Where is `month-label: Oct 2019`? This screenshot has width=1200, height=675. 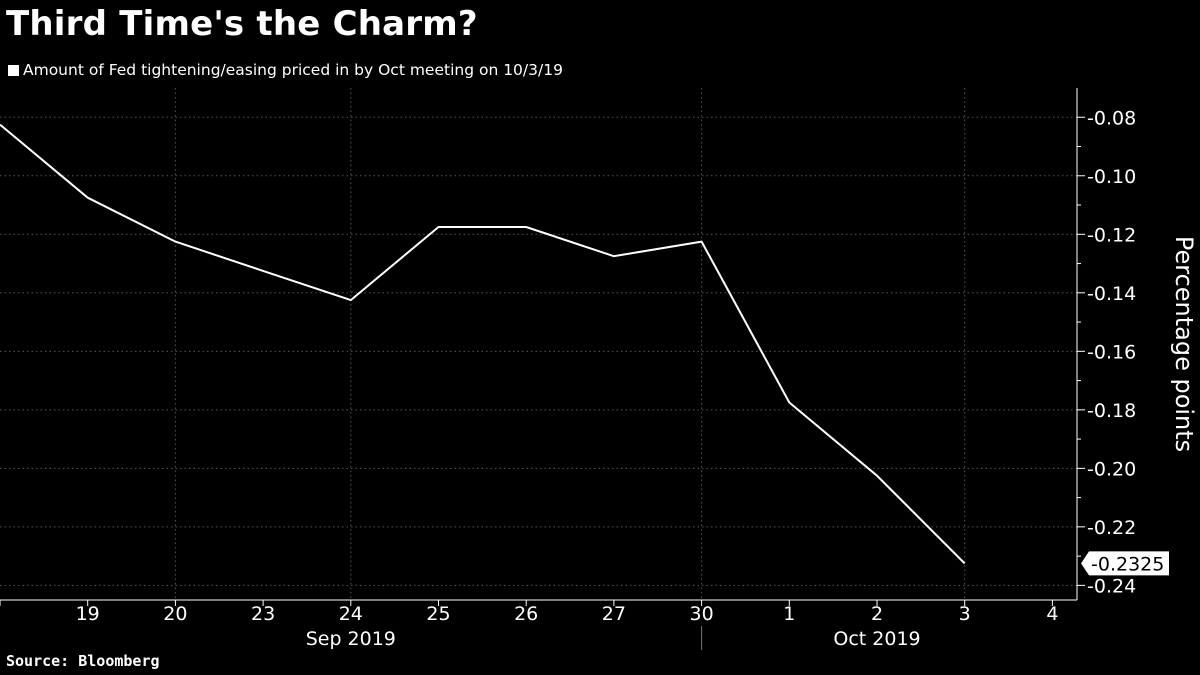
month-label: Oct 2019 is located at coordinates (876, 639).